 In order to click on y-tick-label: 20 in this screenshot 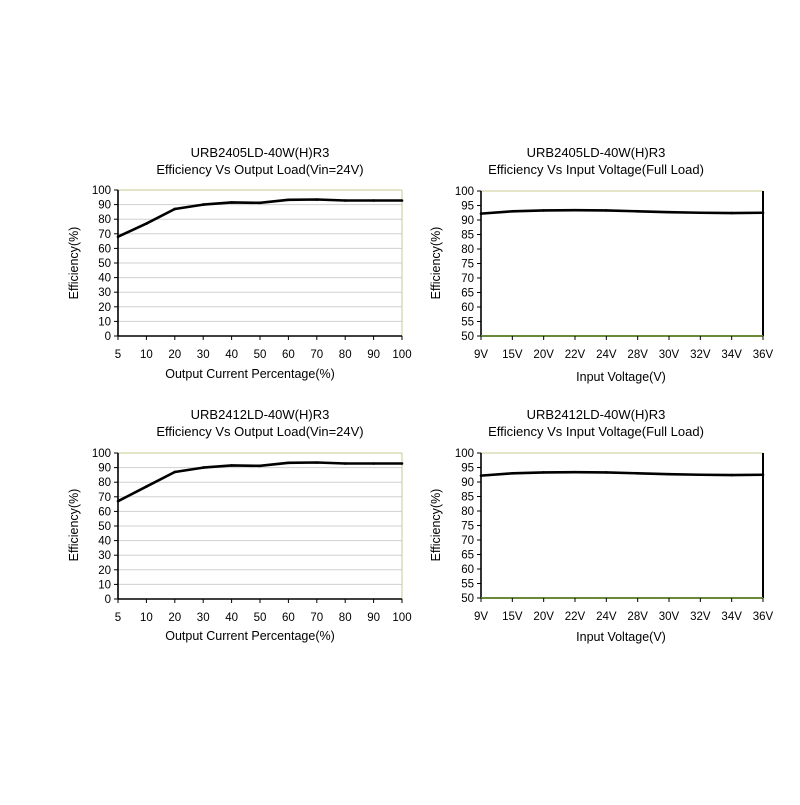, I will do `click(104, 308)`.